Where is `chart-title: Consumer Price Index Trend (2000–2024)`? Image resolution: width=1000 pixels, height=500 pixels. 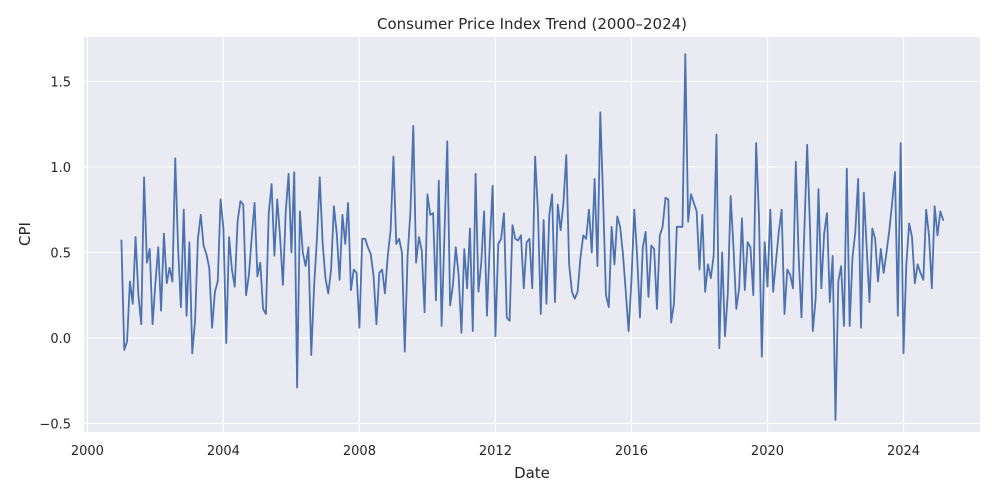 chart-title: Consumer Price Index Trend (2000–2024) is located at coordinates (532, 24).